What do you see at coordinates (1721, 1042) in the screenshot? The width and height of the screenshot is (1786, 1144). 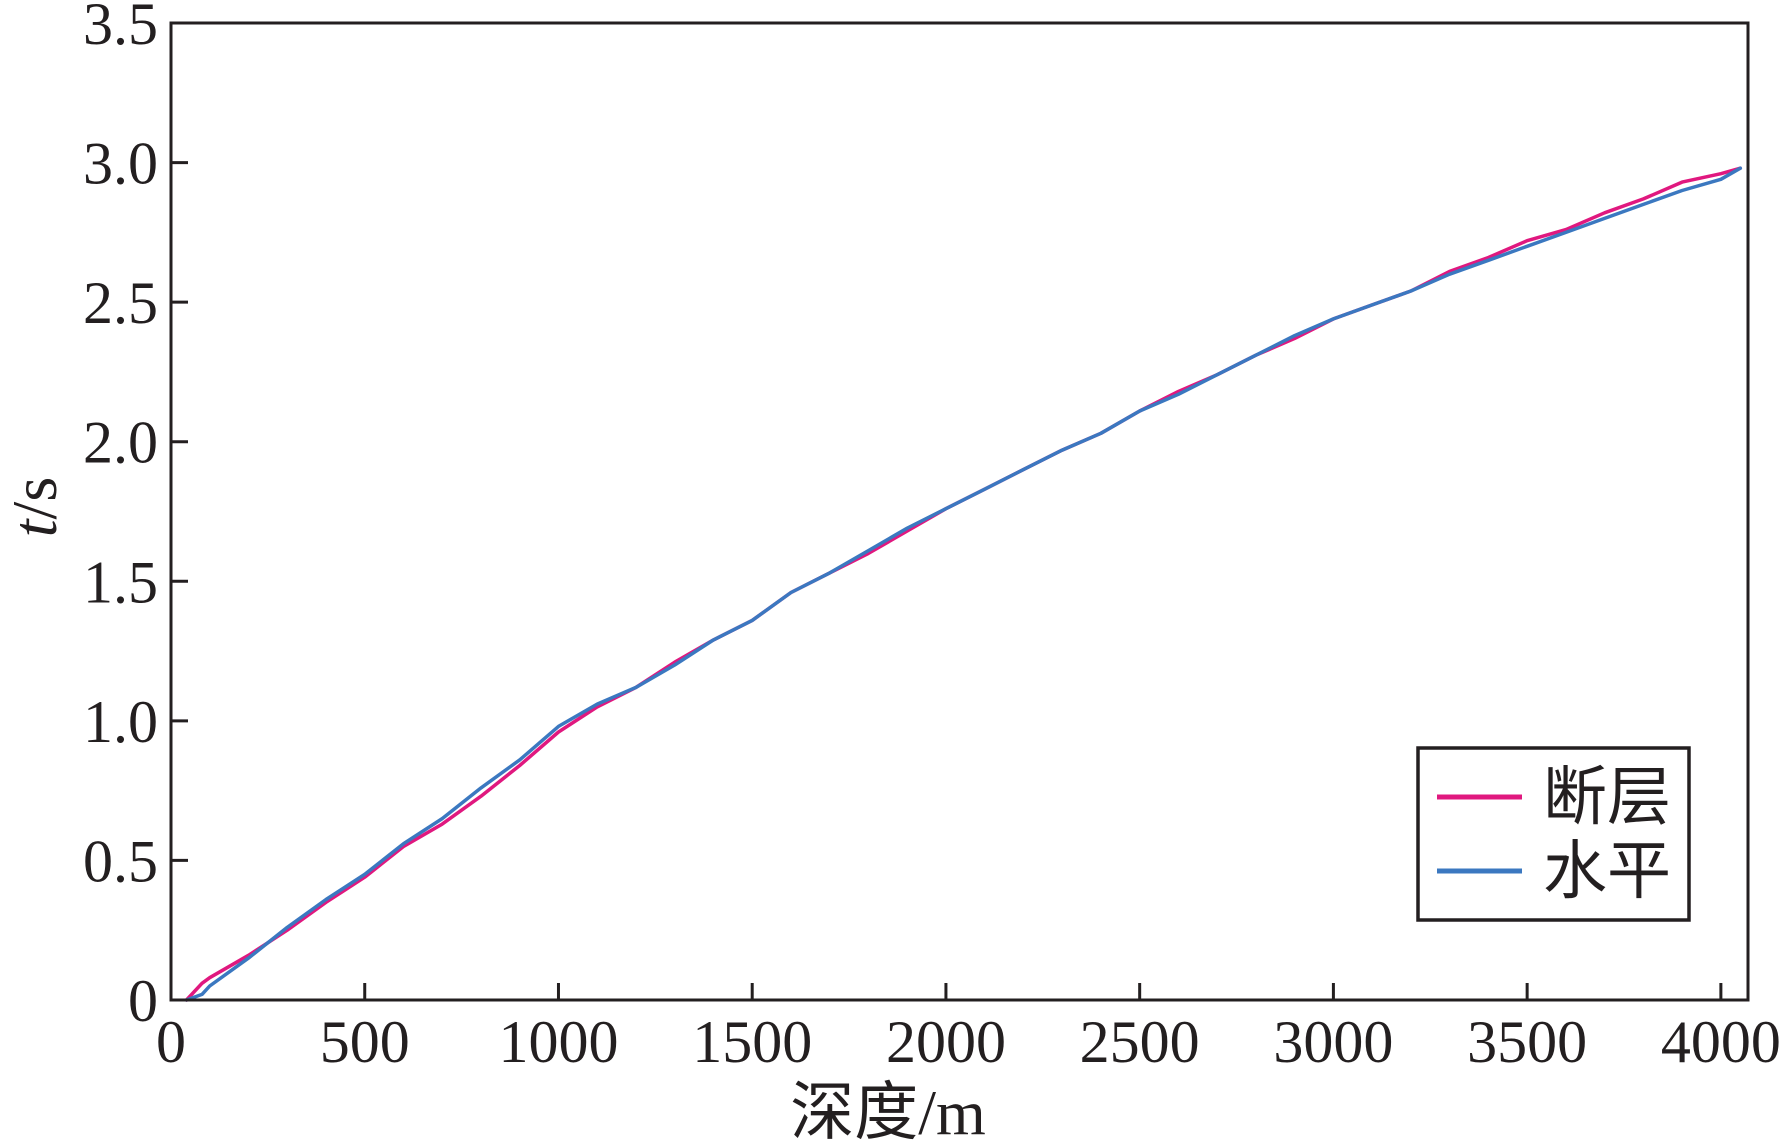 I see `x-tick-label: 4000` at bounding box center [1721, 1042].